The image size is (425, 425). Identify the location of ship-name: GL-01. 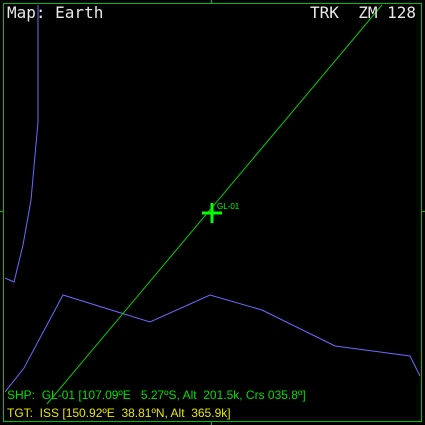
(58, 395).